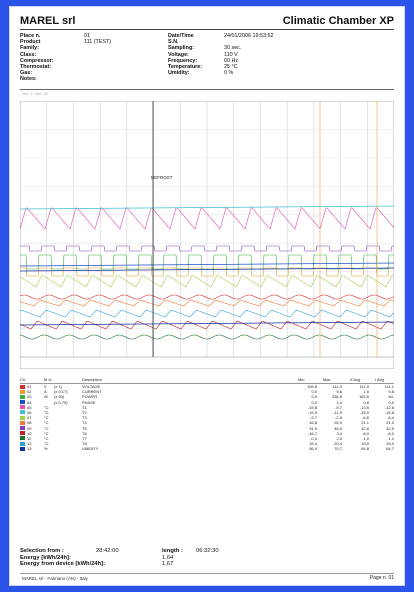 The image size is (414, 592). What do you see at coordinates (61, 392) in the screenshot?
I see `channel-multiplier: (x 0,17)` at bounding box center [61, 392].